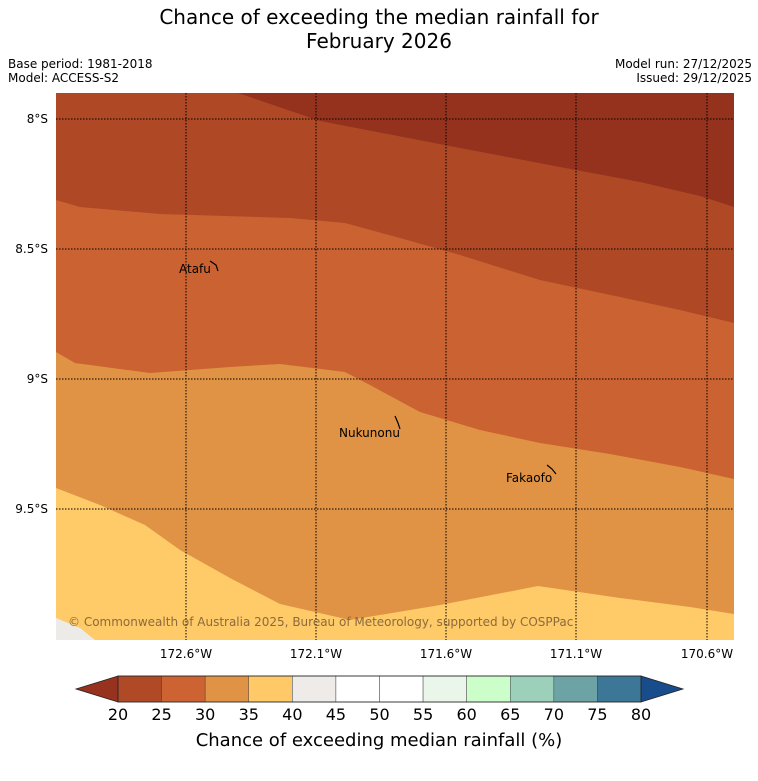 The image size is (758, 781). I want to click on colorbar-tick-label: 65, so click(510, 714).